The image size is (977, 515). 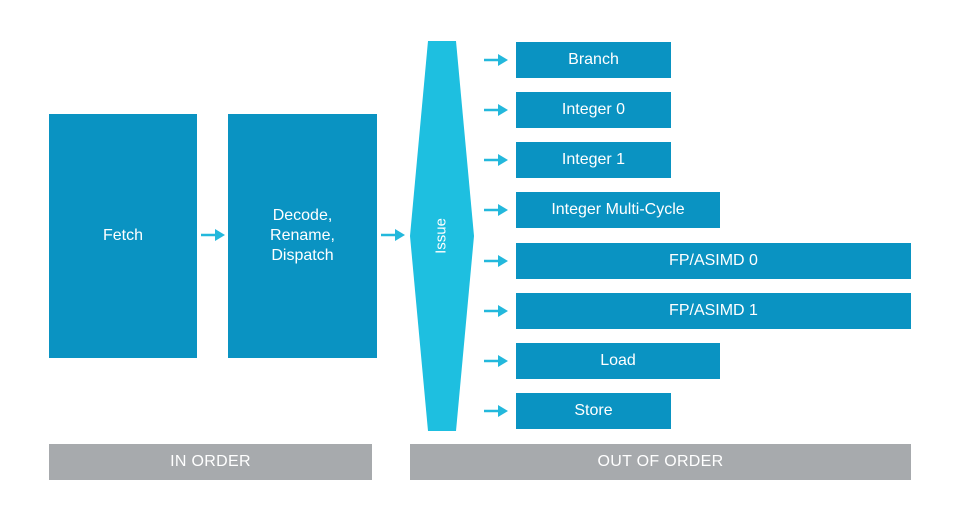 I want to click on issue-shape, so click(x=442, y=236).